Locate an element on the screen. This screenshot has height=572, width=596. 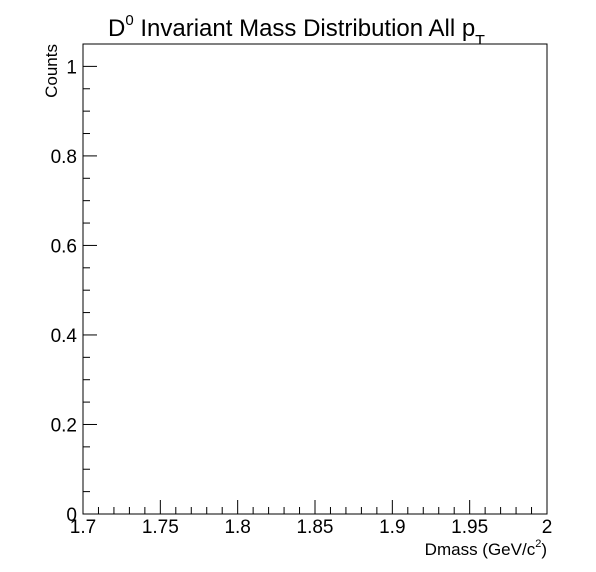
x-axis-title-main: Dmass (GeV/c is located at coordinates (480, 549).